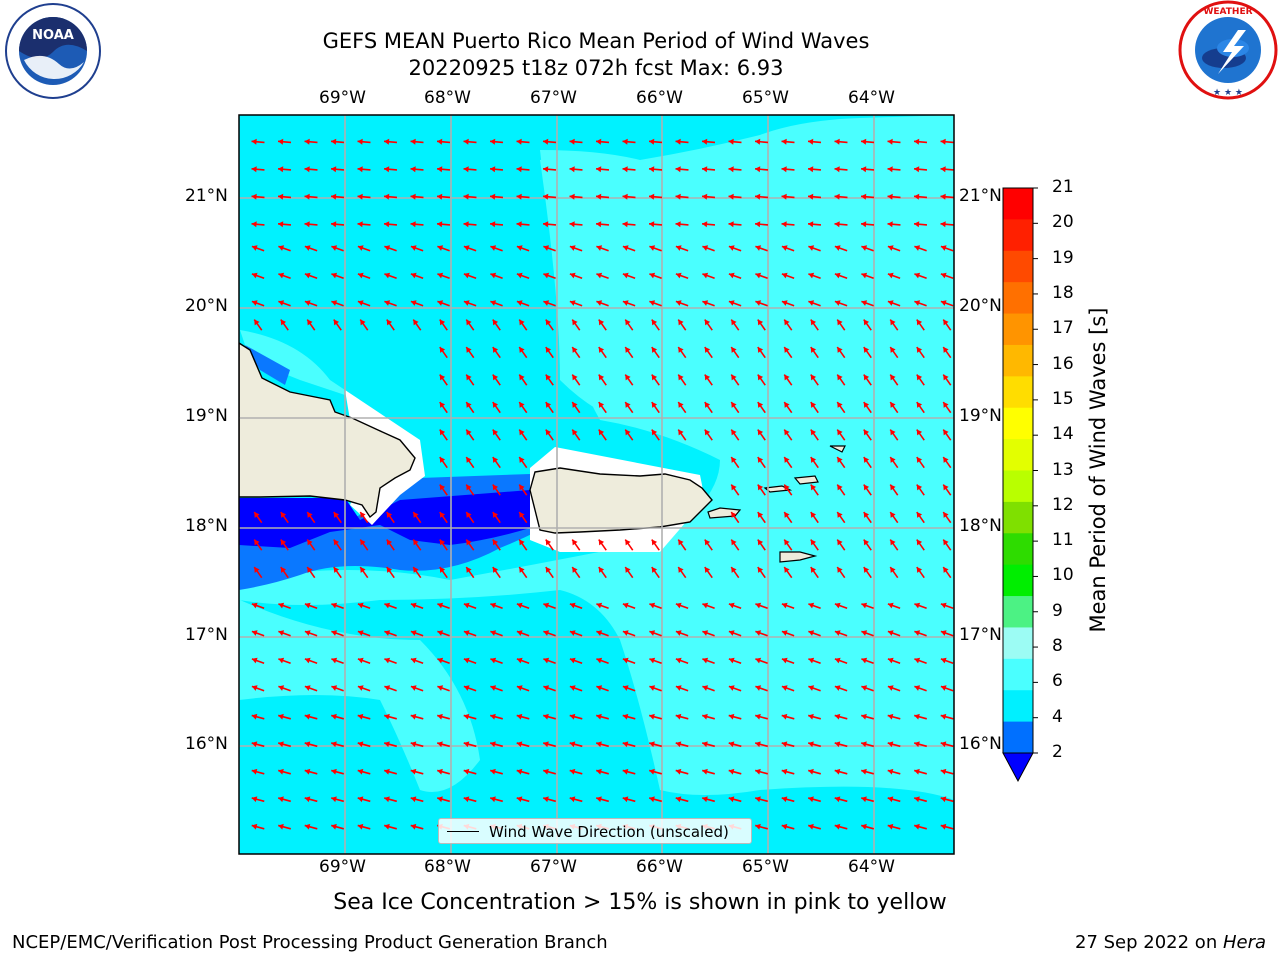 This screenshot has height=960, width=1280. I want to click on map-legend: Wind Wave Direction (unscaled), so click(595, 831).